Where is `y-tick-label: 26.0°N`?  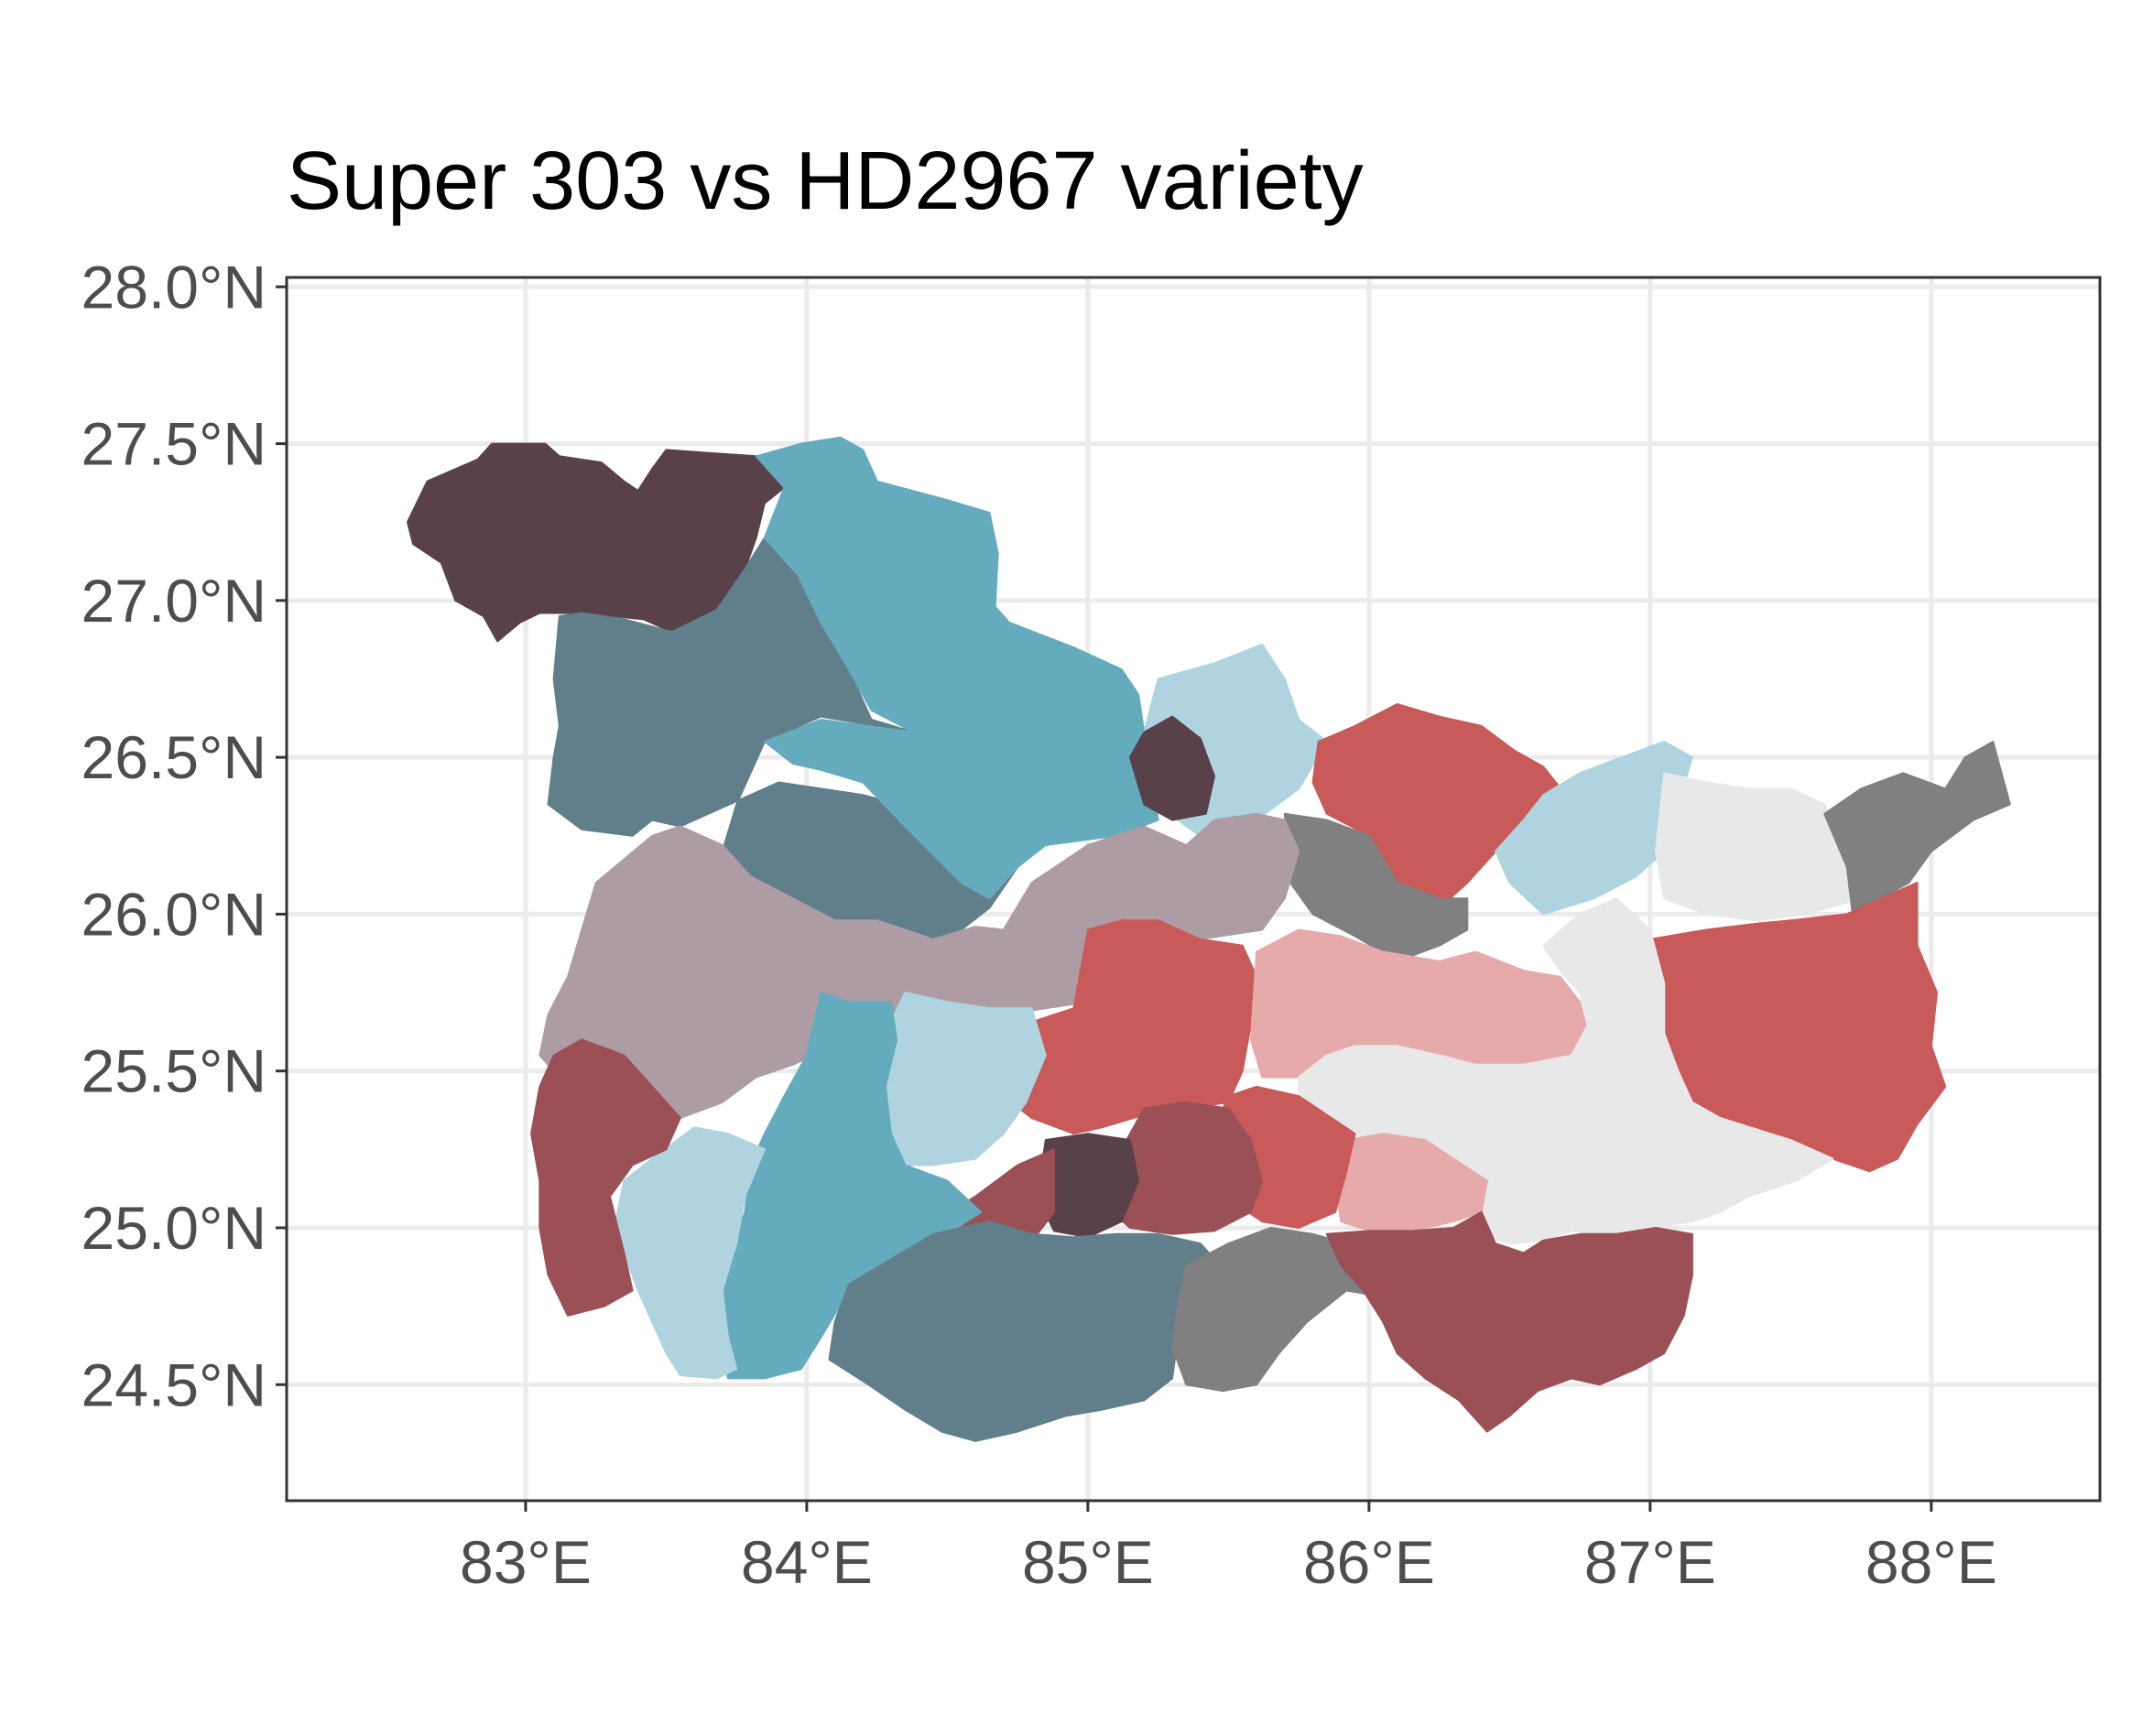
y-tick-label: 26.0°N is located at coordinates (173, 914).